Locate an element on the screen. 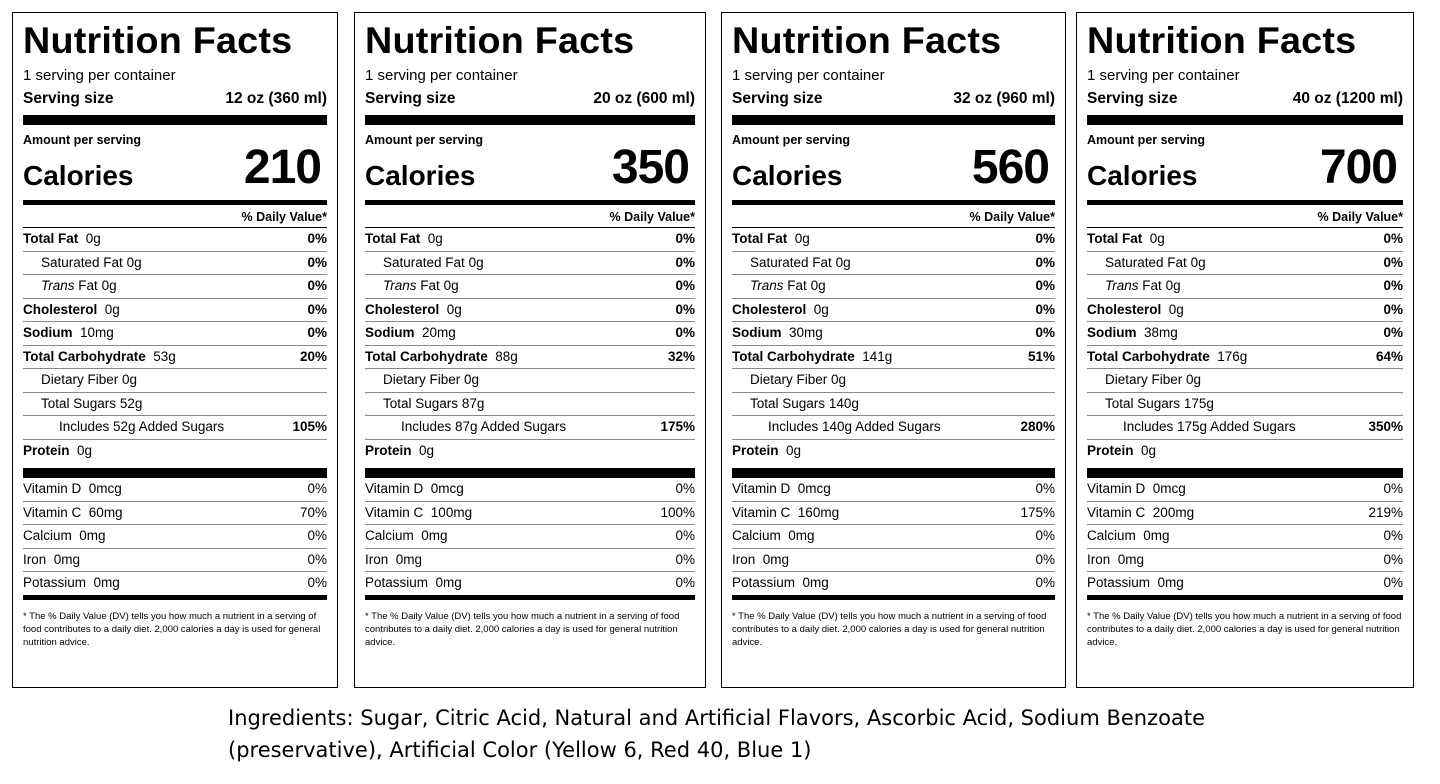 This screenshot has width=1440, height=784. label-title: Nutrition Facts is located at coordinates (867, 40).